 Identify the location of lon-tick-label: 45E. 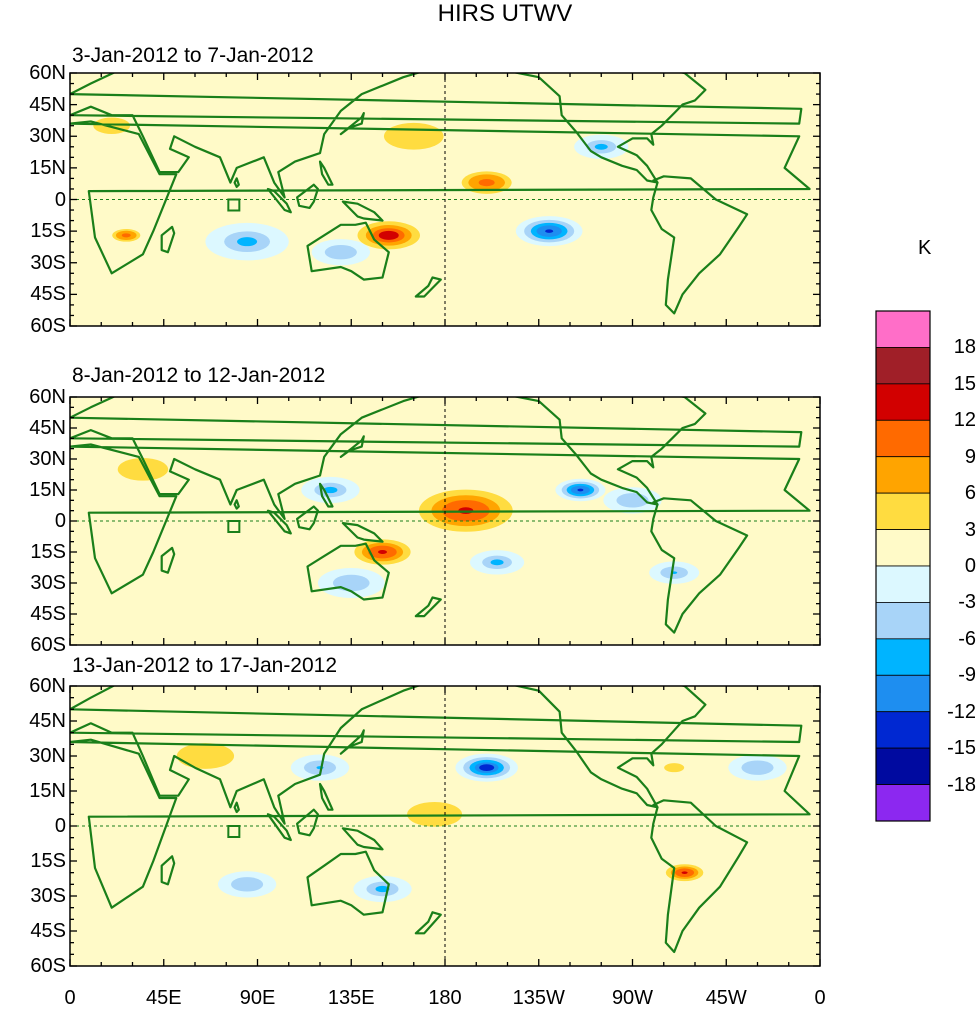
(163, 998).